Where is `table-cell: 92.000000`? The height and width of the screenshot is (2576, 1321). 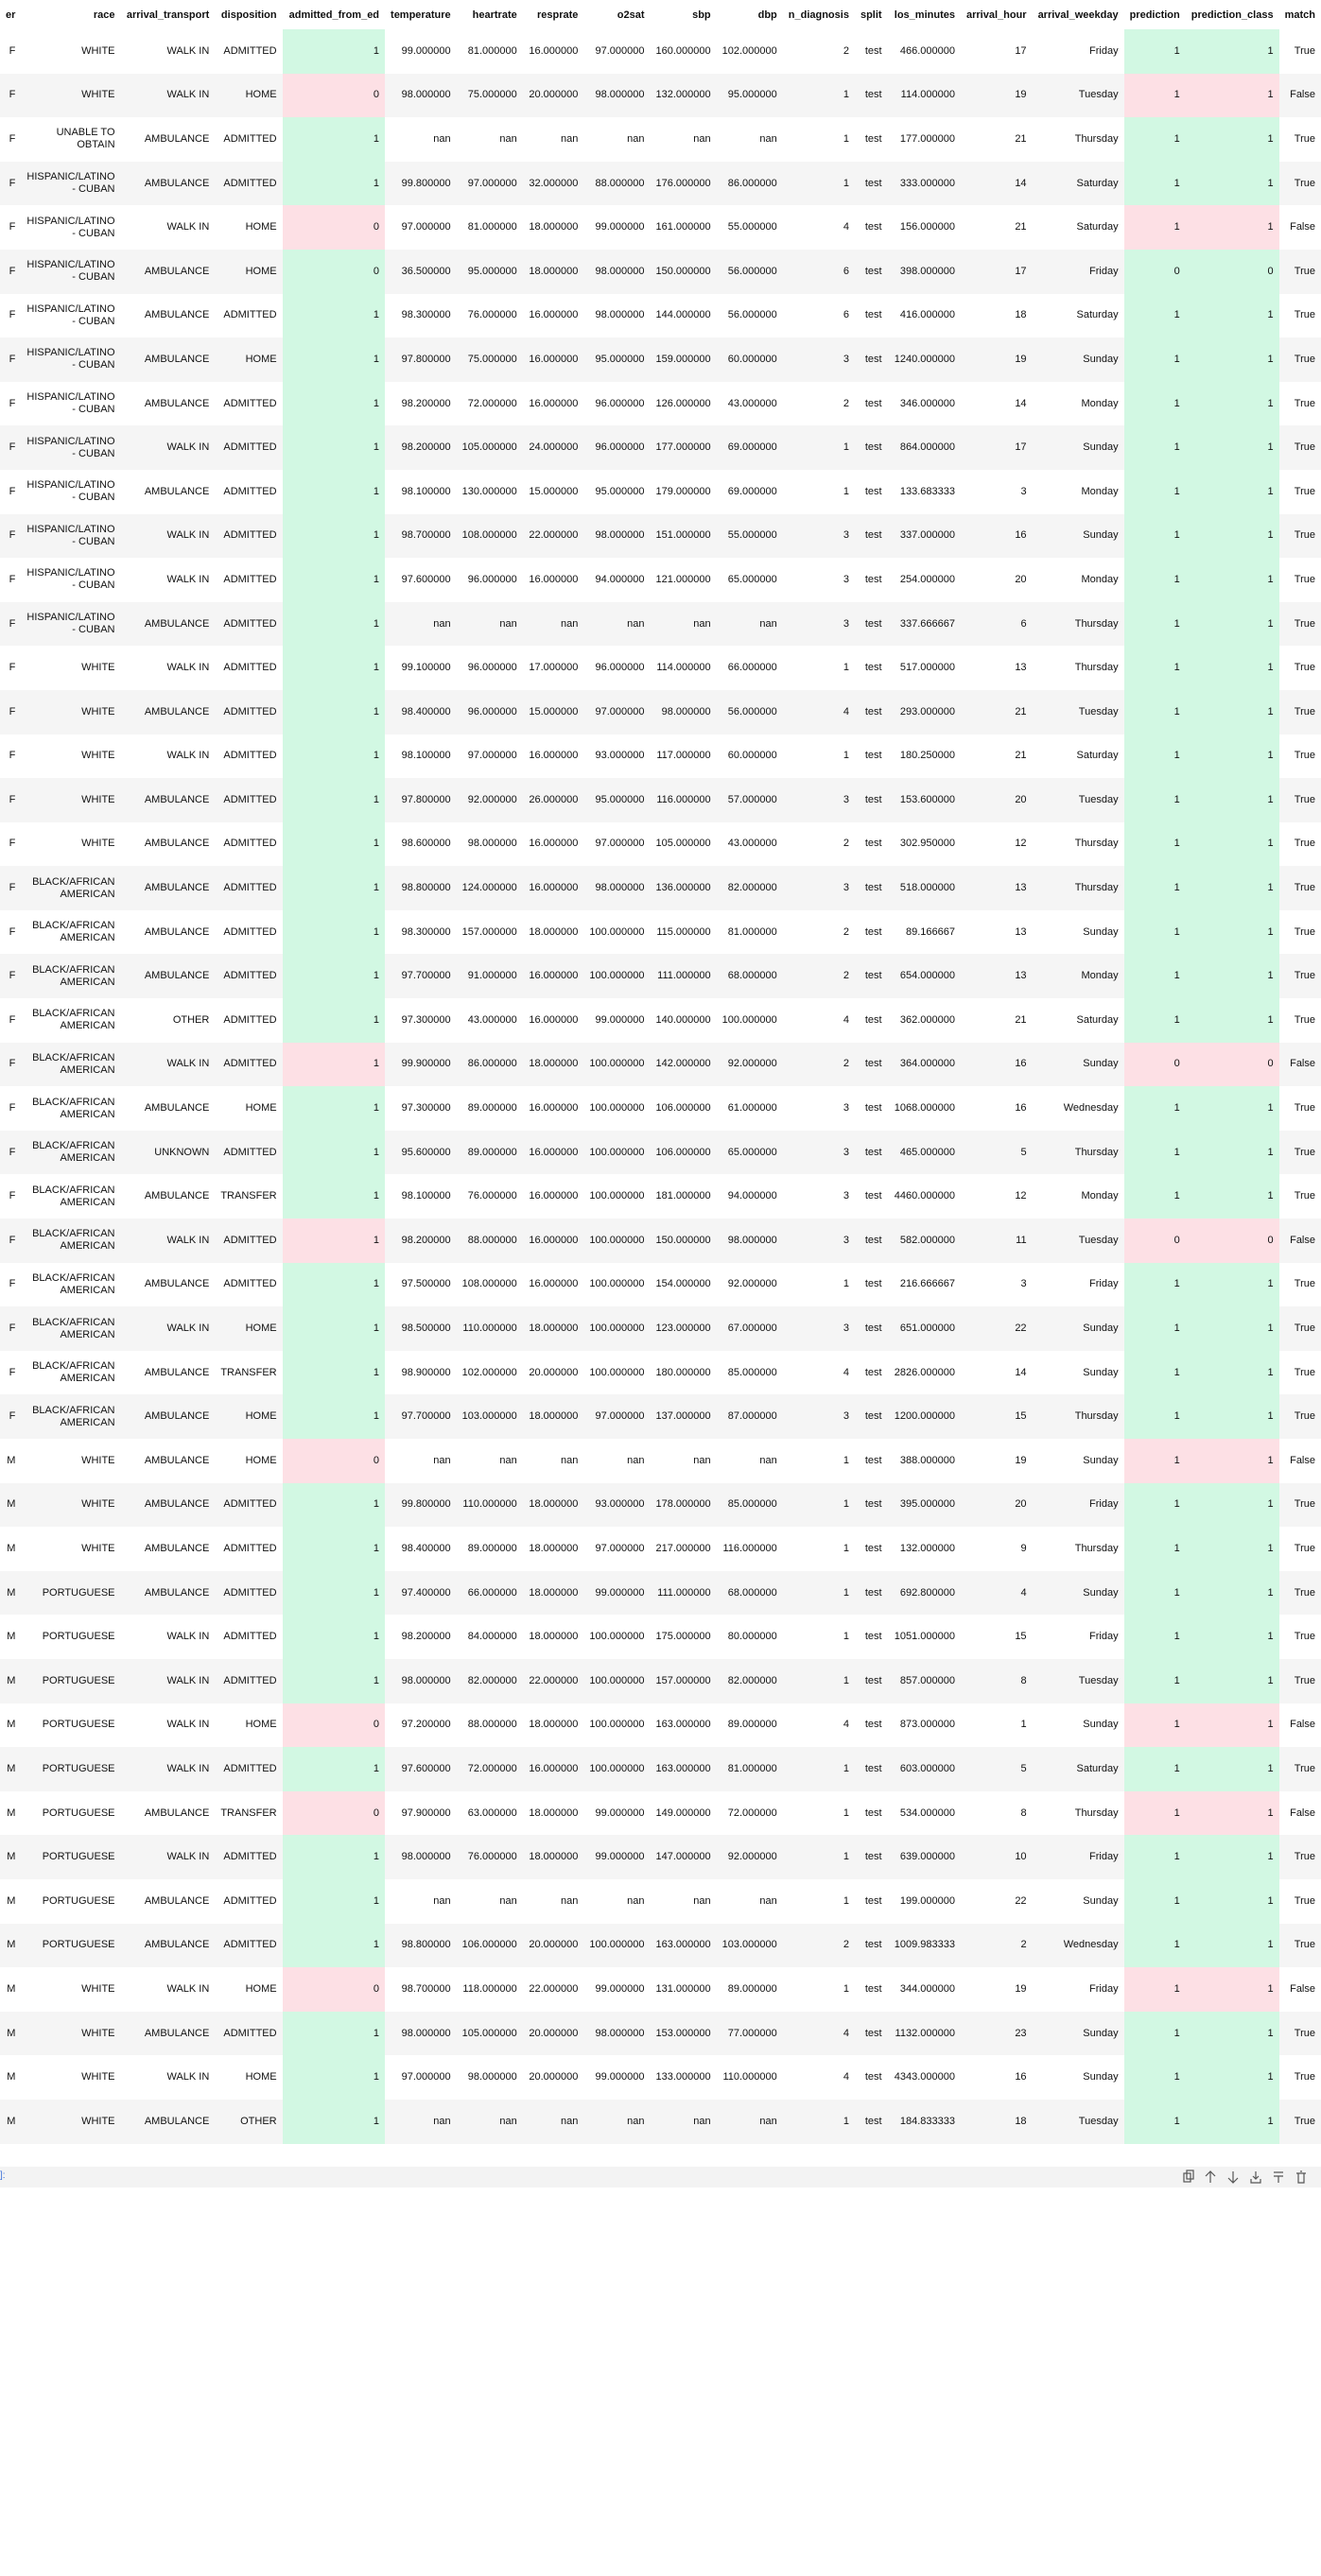 table-cell: 92.000000 is located at coordinates (750, 1857).